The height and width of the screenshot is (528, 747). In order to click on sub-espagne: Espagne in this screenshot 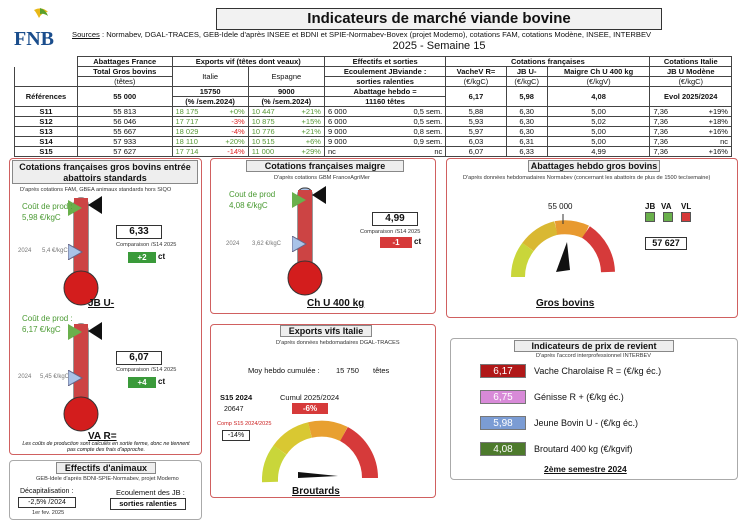, I will do `click(286, 76)`.